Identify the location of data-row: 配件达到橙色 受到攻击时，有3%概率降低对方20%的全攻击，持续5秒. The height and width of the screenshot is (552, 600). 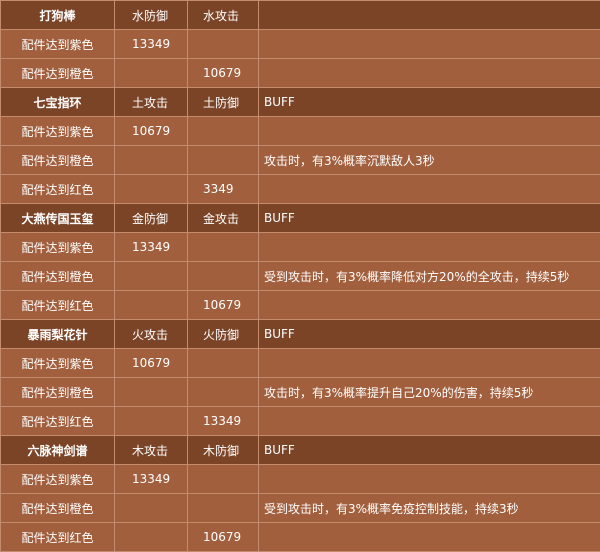
(300, 276).